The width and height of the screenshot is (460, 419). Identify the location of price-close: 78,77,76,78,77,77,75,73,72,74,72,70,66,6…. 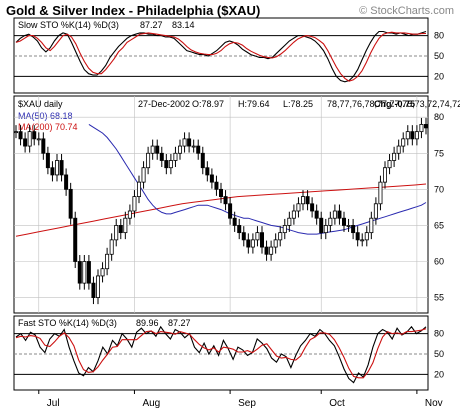
(393, 104).